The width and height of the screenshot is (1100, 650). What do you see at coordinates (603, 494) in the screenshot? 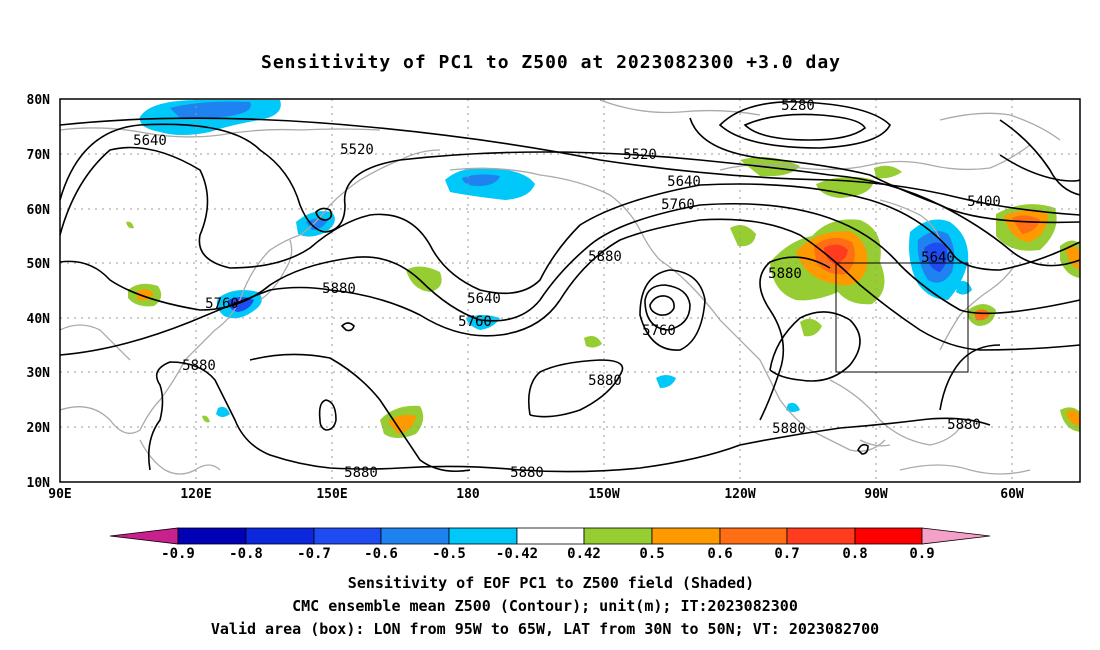
I see `lon-label: 150W` at bounding box center [603, 494].